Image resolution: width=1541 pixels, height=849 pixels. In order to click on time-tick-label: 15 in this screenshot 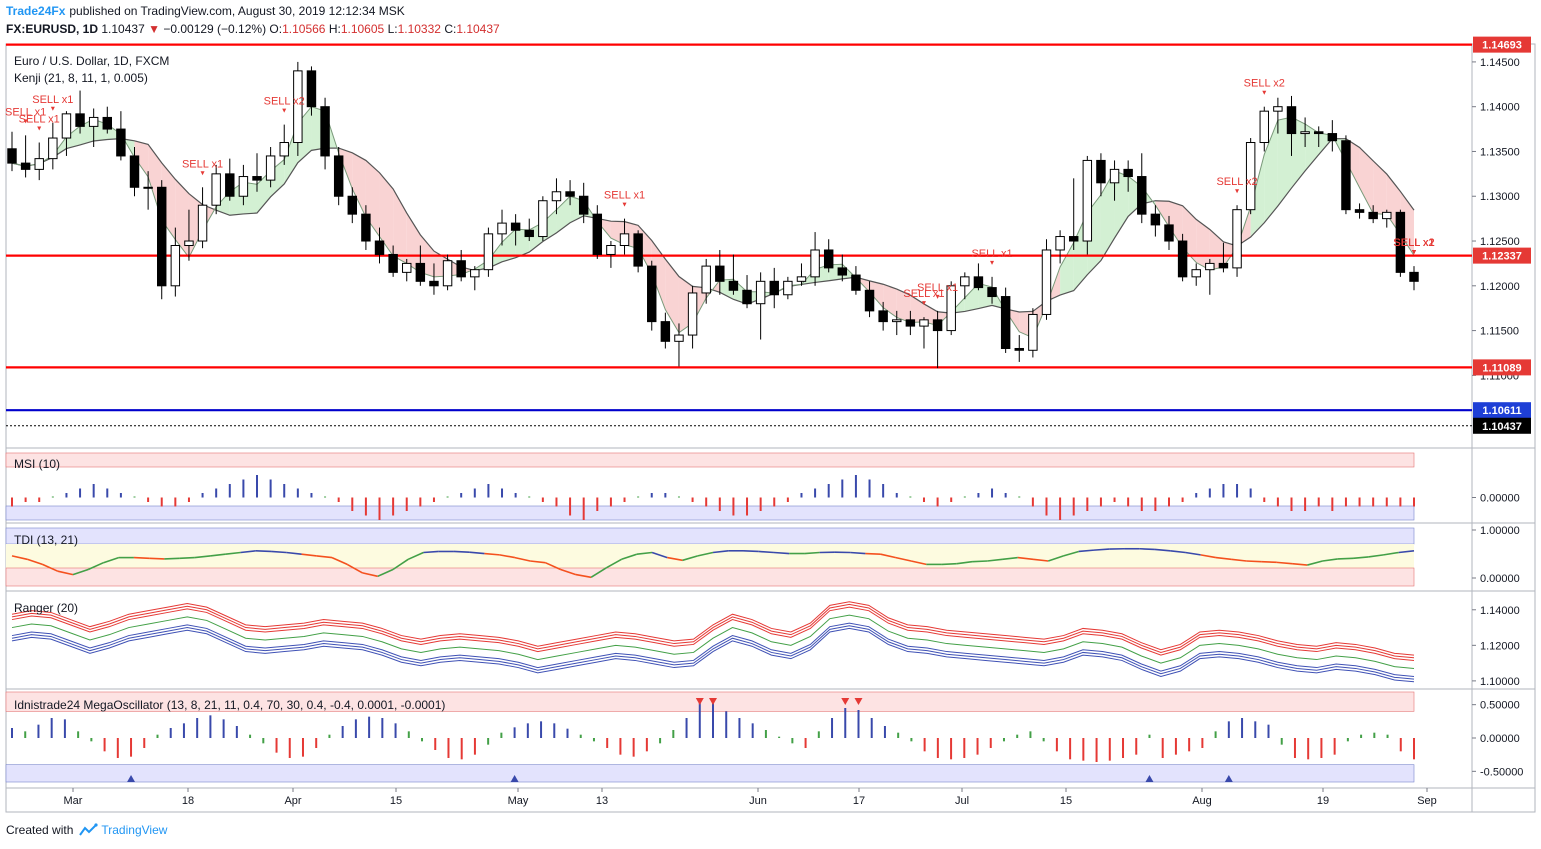, I will do `click(1066, 801)`.